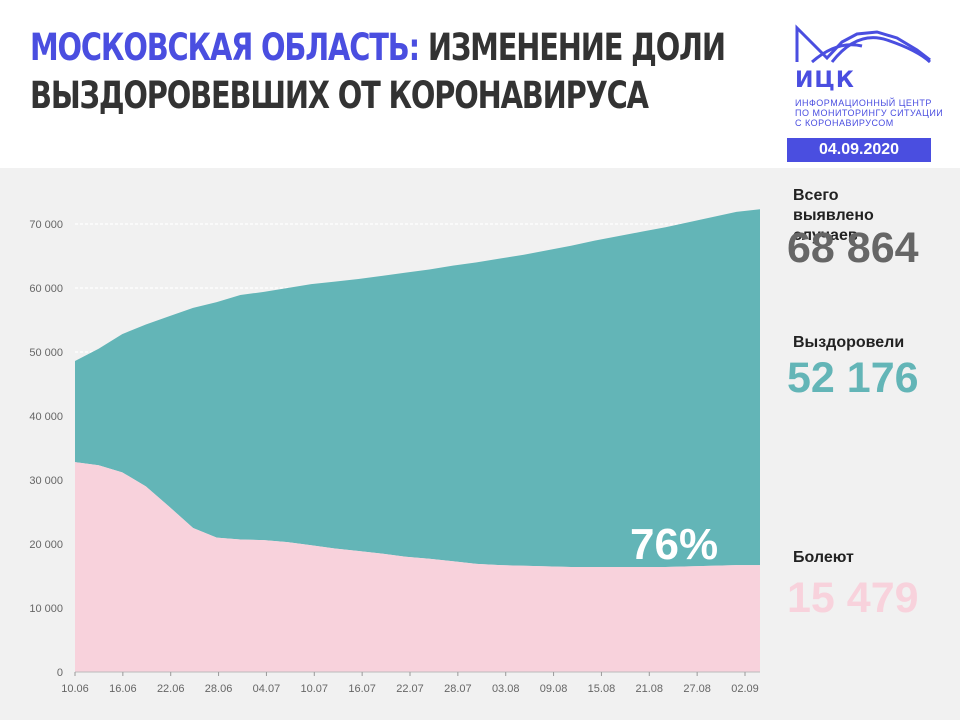 Image resolution: width=960 pixels, height=720 pixels. Describe the element at coordinates (410, 689) in the screenshot. I see `x-tick-label: 22.07` at that location.